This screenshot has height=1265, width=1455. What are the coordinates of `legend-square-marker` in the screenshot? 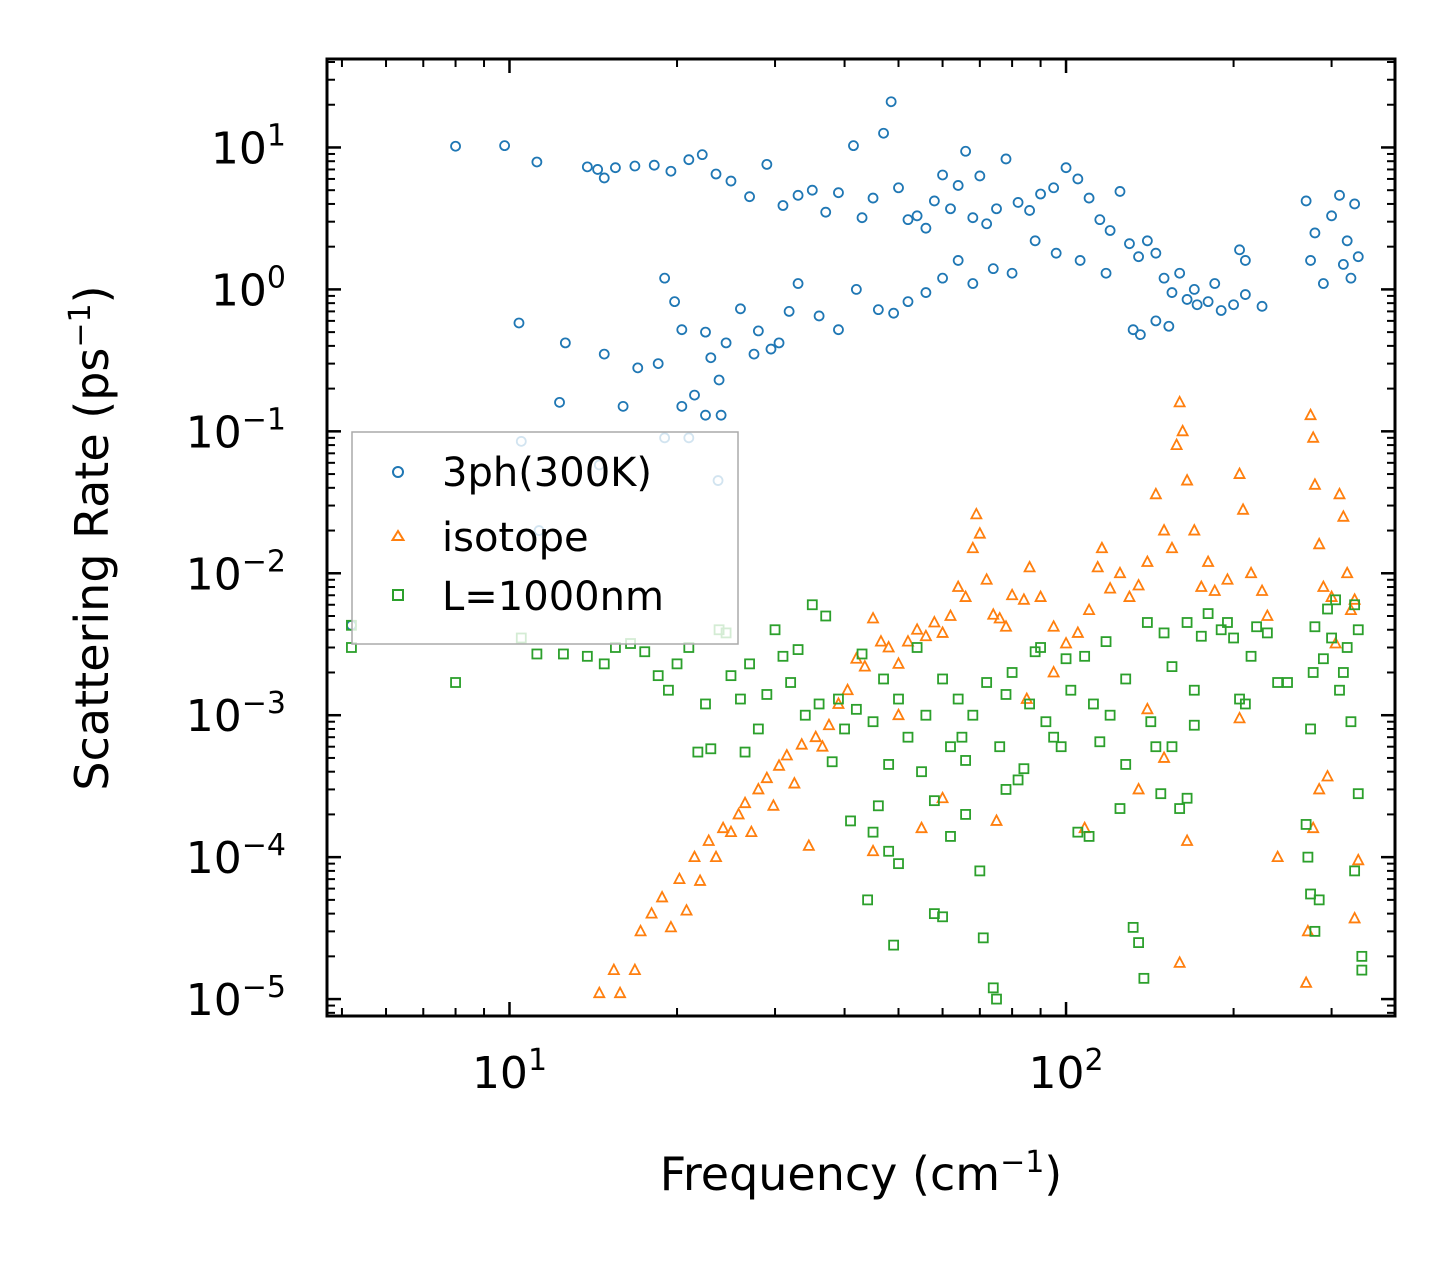 It's located at (398, 595).